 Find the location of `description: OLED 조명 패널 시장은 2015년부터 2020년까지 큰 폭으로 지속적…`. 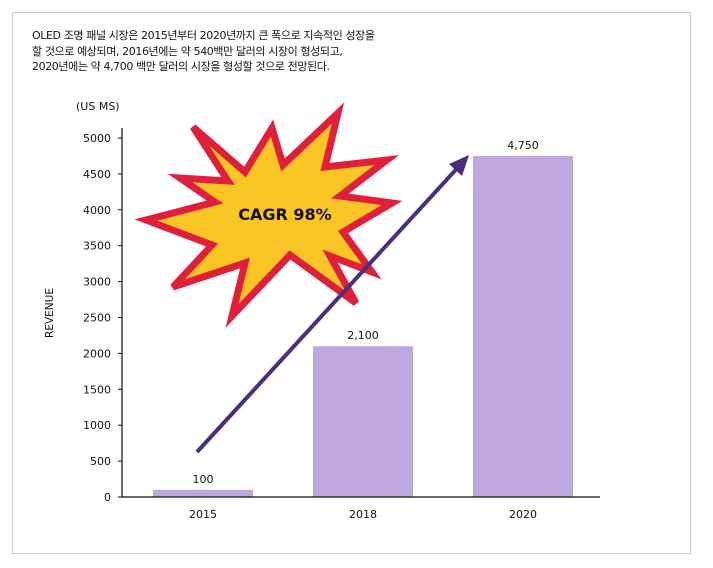

description: OLED 조명 패널 시장은 2015년부터 2020년까지 큰 폭으로 지속적… is located at coordinates (203, 51).